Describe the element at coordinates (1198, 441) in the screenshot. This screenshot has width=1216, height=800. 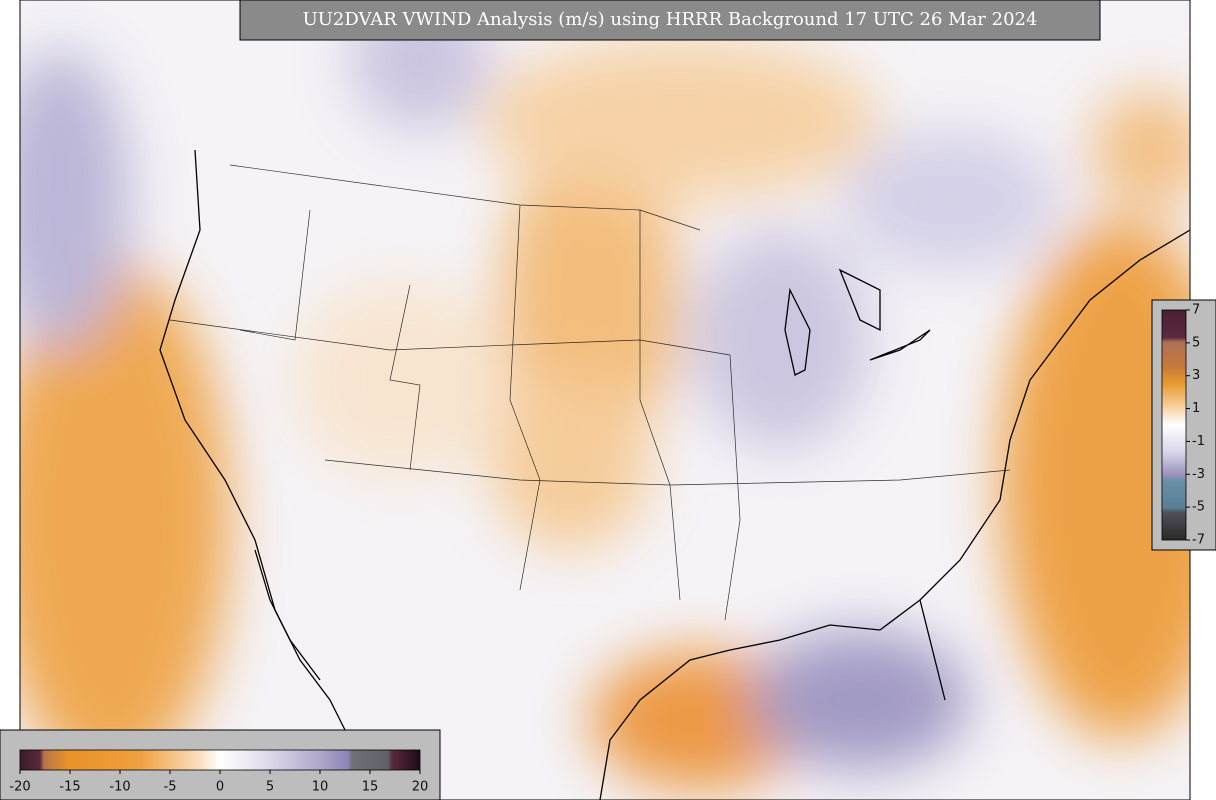
I see `tick-label: -1` at that location.